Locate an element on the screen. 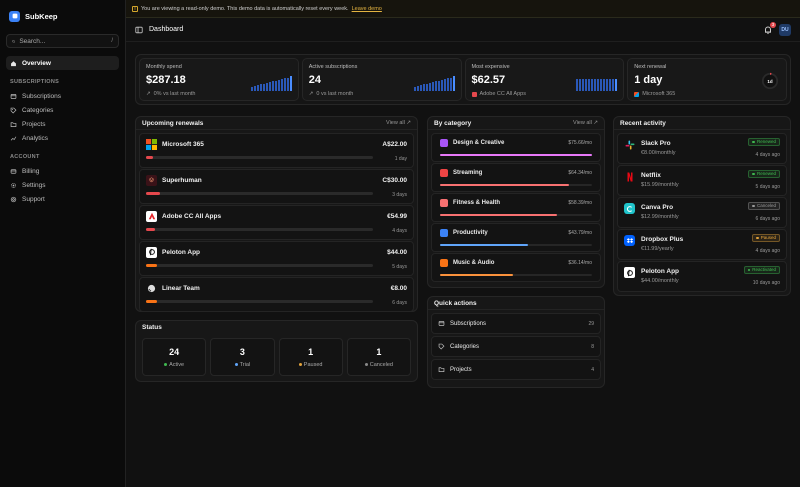 This screenshot has width=800, height=487. list-icon is located at coordinates (13, 96).